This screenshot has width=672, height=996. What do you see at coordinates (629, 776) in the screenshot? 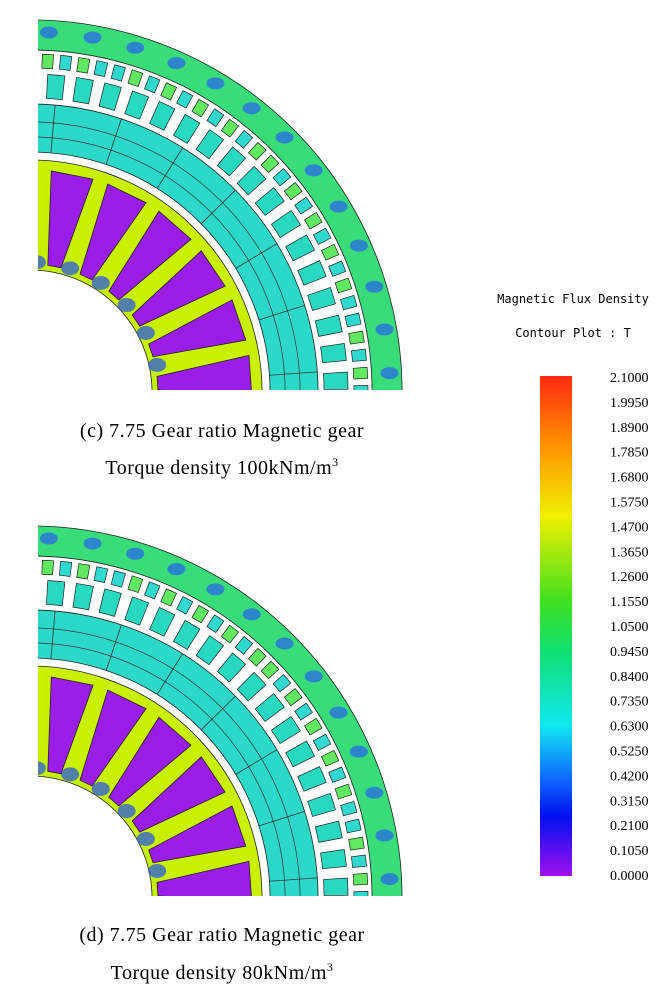
I see `tick-label: 0.4200` at bounding box center [629, 776].